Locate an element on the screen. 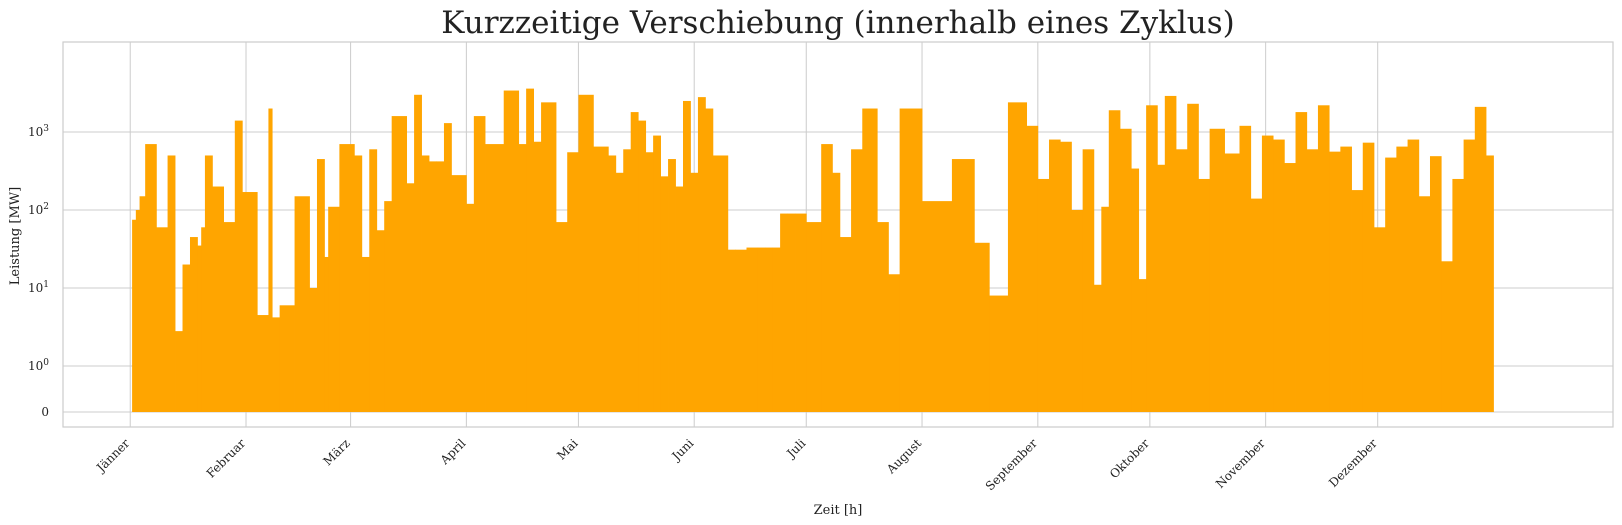 The image size is (1622, 525). y-tick-label: 102 is located at coordinates (38, 209).